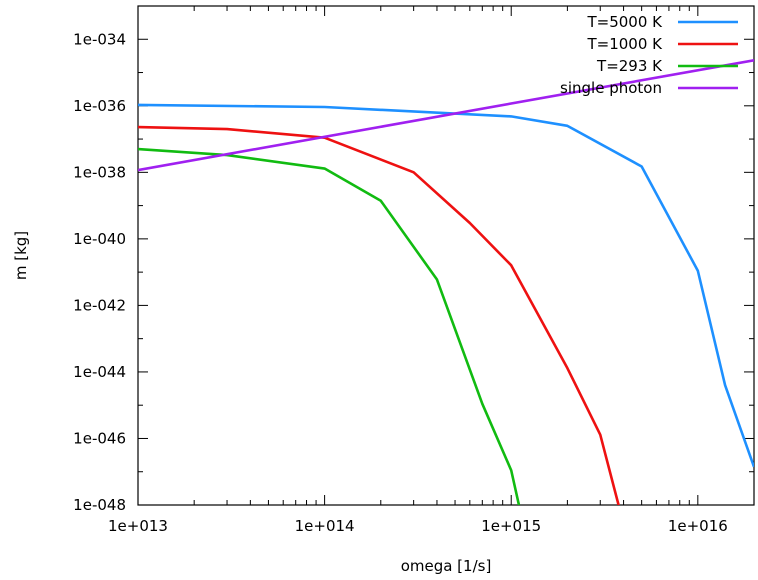  What do you see at coordinates (99, 239) in the screenshot?
I see `y-tick-label: 1e-040` at bounding box center [99, 239].